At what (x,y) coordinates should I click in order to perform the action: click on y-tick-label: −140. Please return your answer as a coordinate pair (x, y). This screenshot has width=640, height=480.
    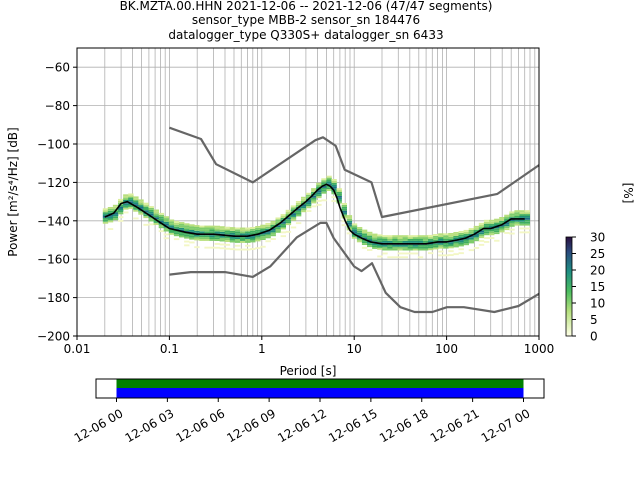
    Looking at the image, I should click on (53, 221).